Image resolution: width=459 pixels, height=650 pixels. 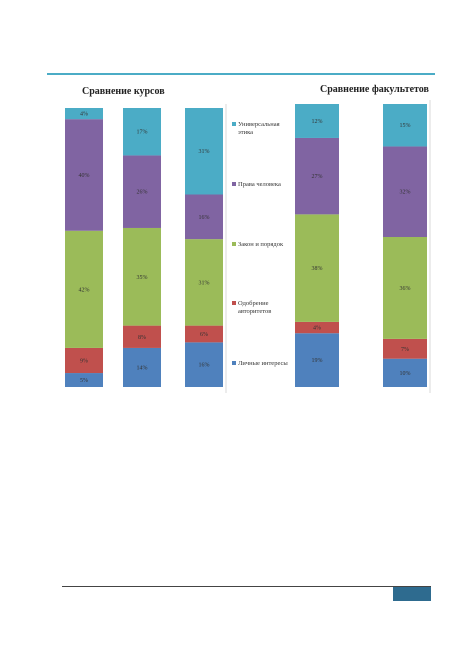 I want to click on data-label: 15%, so click(x=405, y=126).